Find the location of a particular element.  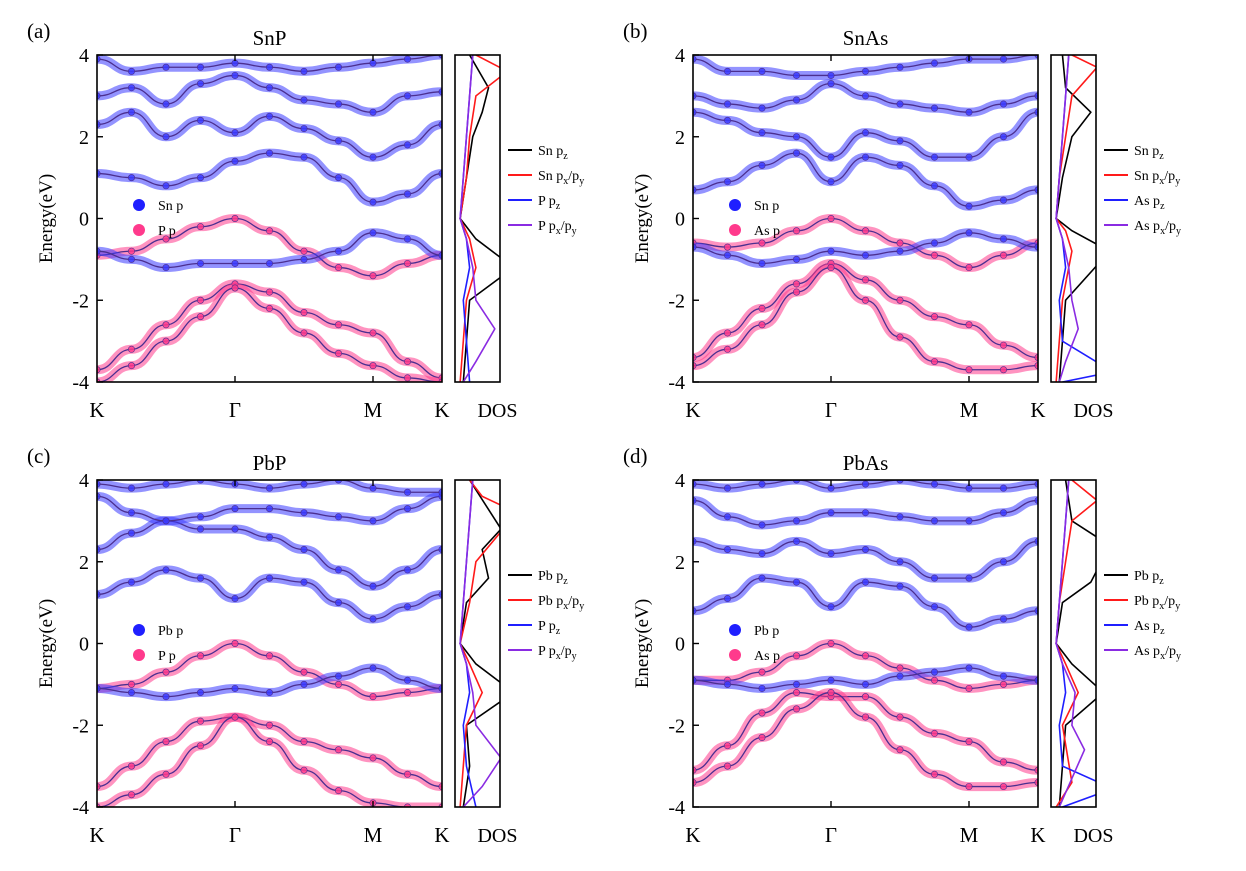

dos-frame is located at coordinates (1073, 643).